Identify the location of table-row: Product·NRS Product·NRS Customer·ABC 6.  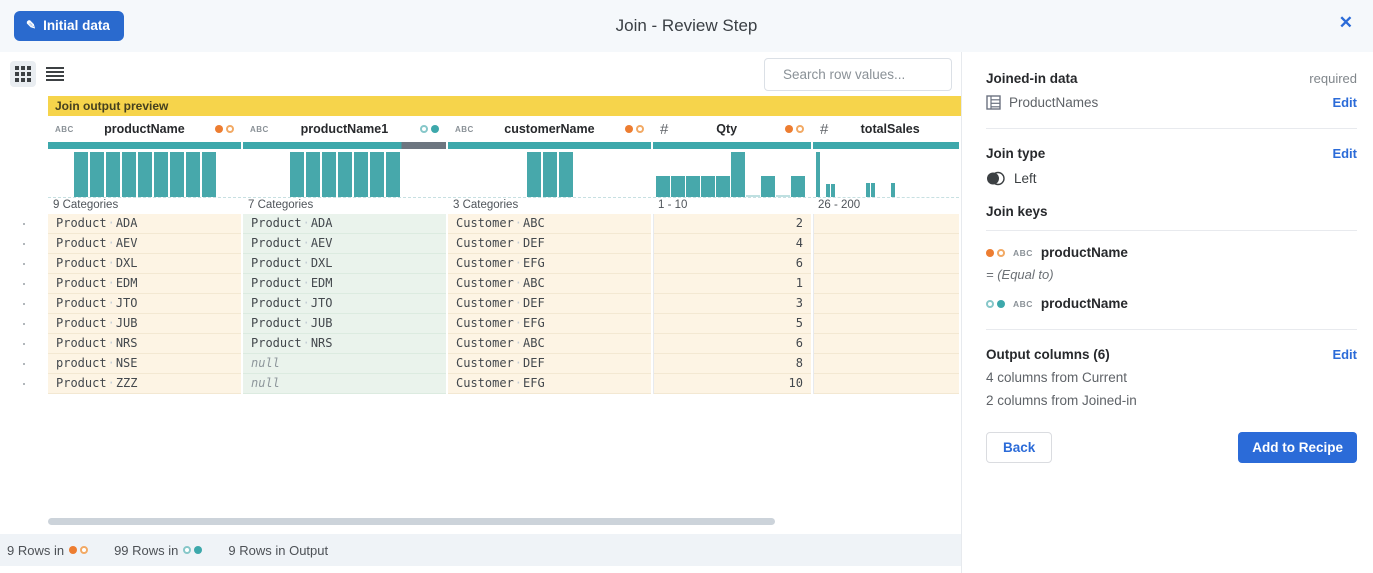
(504, 344).